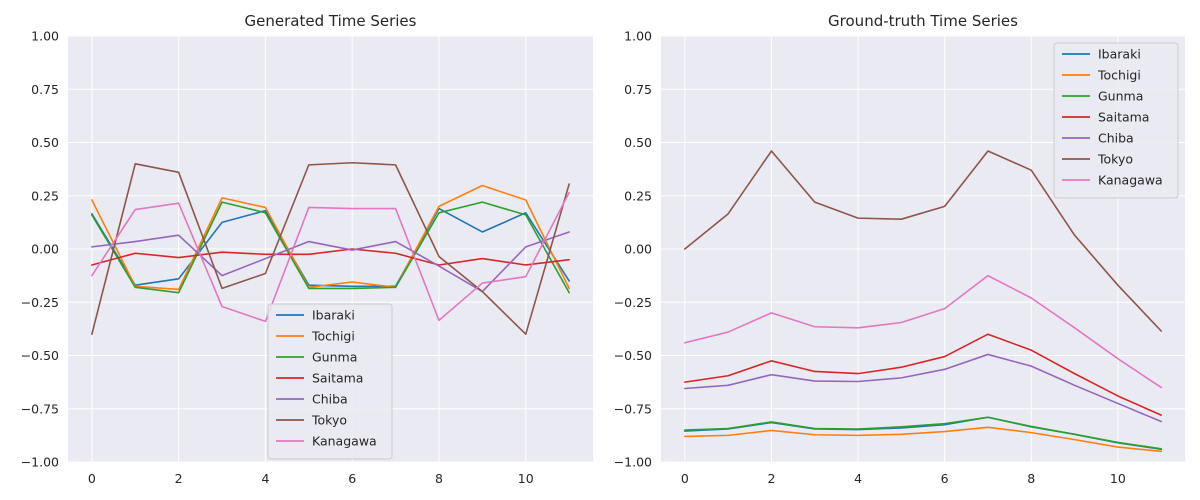 This screenshot has height=500, width=1200. I want to click on generated-ytick-label: 0.00, so click(45, 249).